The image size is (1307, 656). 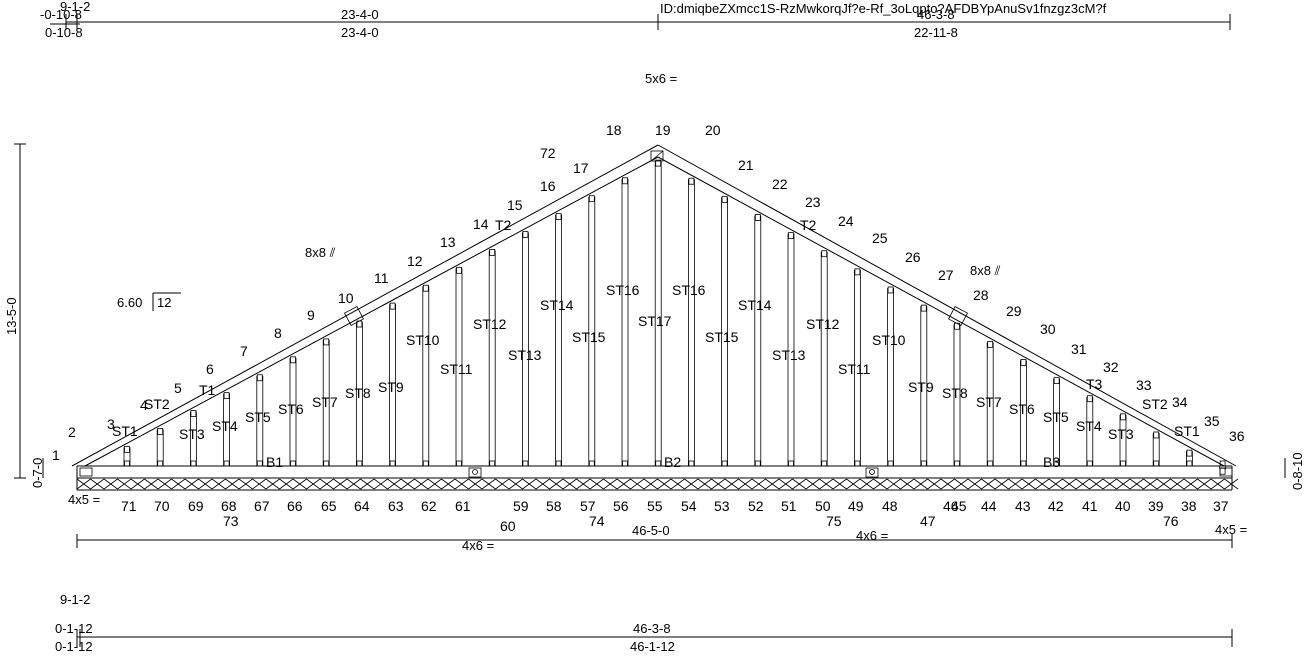 I want to click on joint-label-bottom: 45, so click(x=959, y=506).